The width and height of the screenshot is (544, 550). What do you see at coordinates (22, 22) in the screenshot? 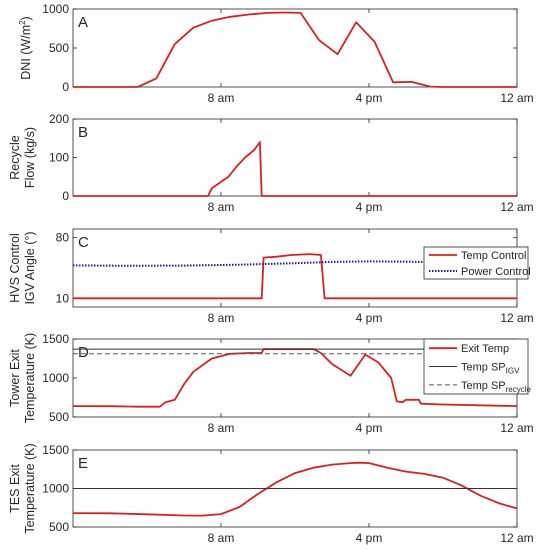
I see `y-axis-label-superscript: 2` at bounding box center [22, 22].